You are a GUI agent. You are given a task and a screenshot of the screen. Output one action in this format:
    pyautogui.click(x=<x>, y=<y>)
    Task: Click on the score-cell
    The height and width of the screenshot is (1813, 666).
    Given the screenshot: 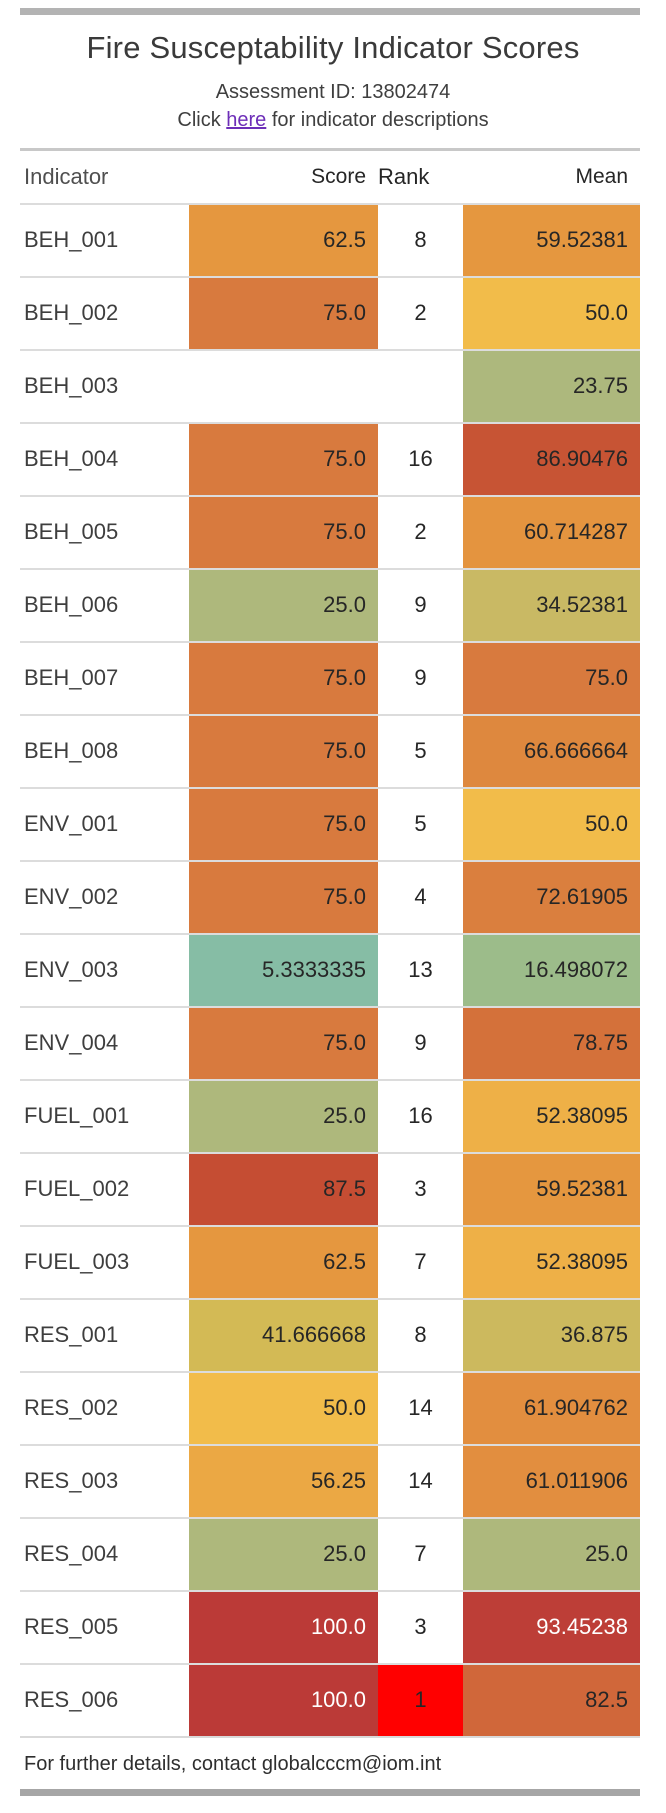 What is the action you would take?
    pyautogui.click(x=283, y=386)
    